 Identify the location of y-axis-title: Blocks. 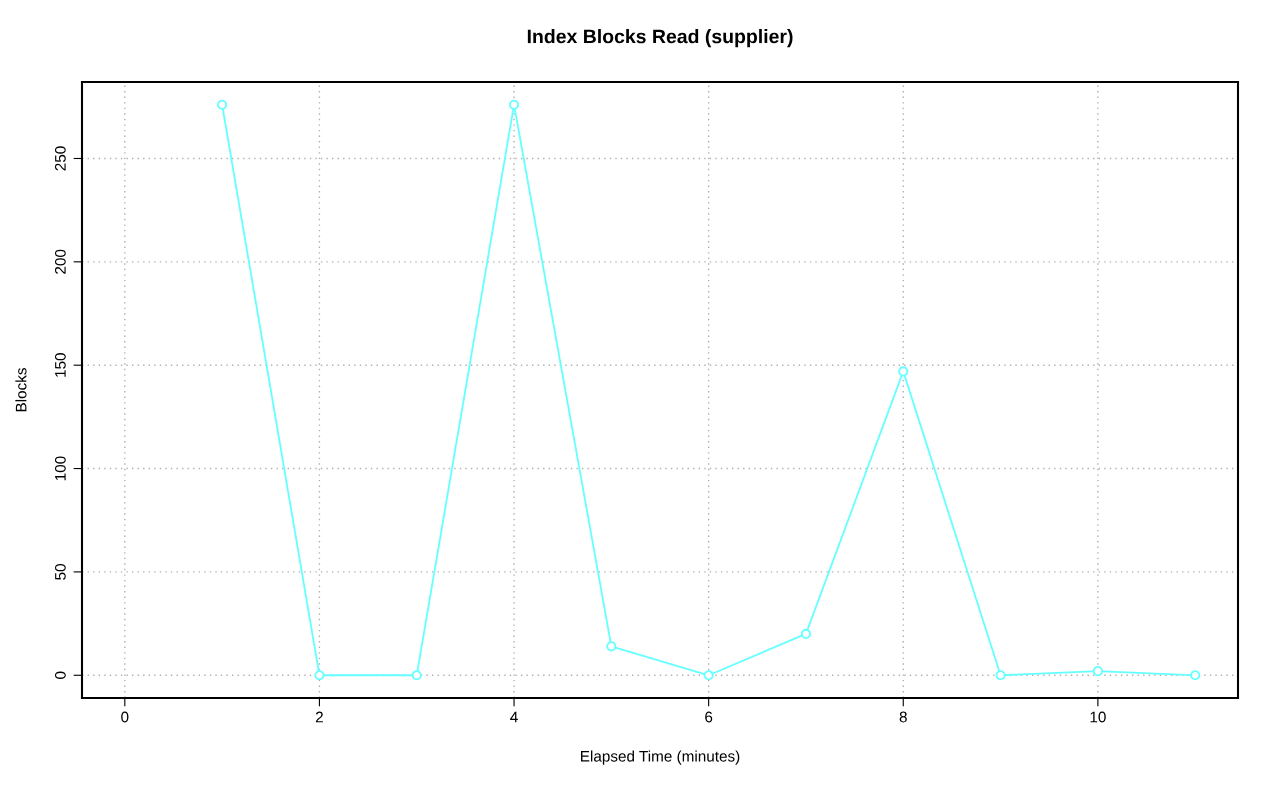
(21, 390).